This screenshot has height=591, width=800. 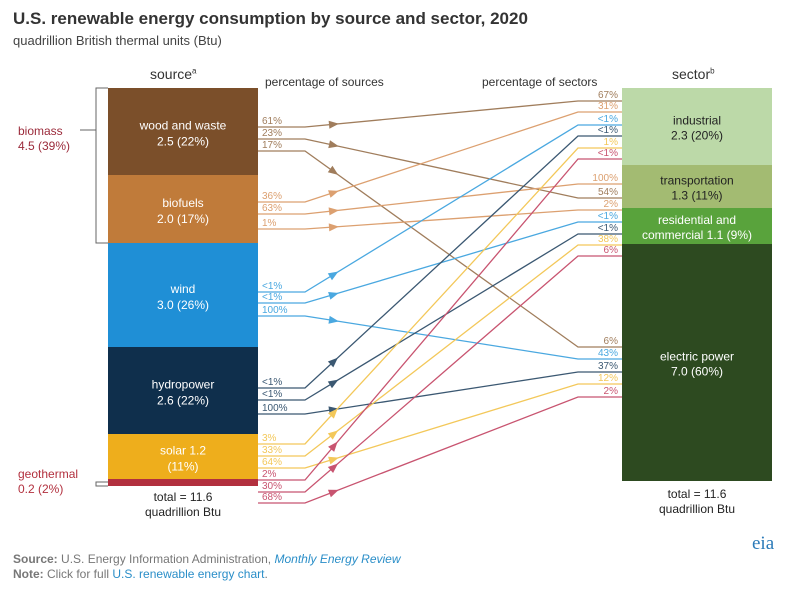 What do you see at coordinates (117, 40) in the screenshot?
I see `subtitle: quadrillion British thermal units (Btu)` at bounding box center [117, 40].